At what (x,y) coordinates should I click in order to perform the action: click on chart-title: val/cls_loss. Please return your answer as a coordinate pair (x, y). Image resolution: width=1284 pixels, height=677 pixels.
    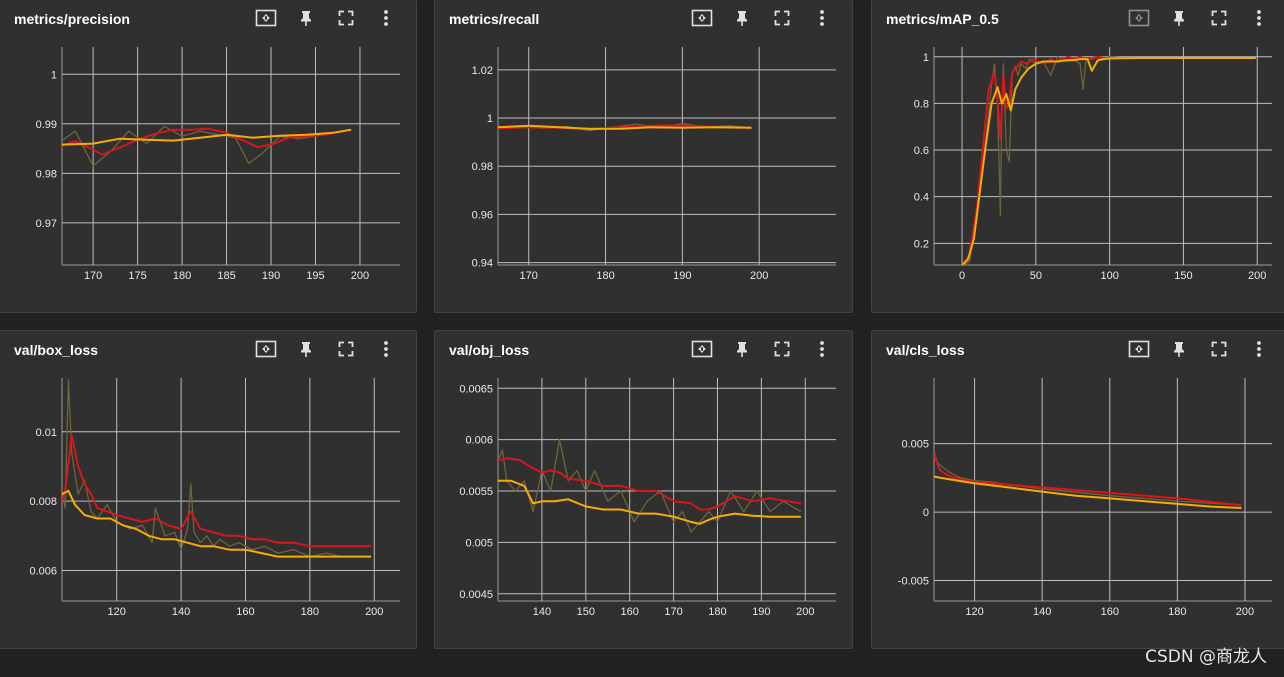
    Looking at the image, I should click on (925, 350).